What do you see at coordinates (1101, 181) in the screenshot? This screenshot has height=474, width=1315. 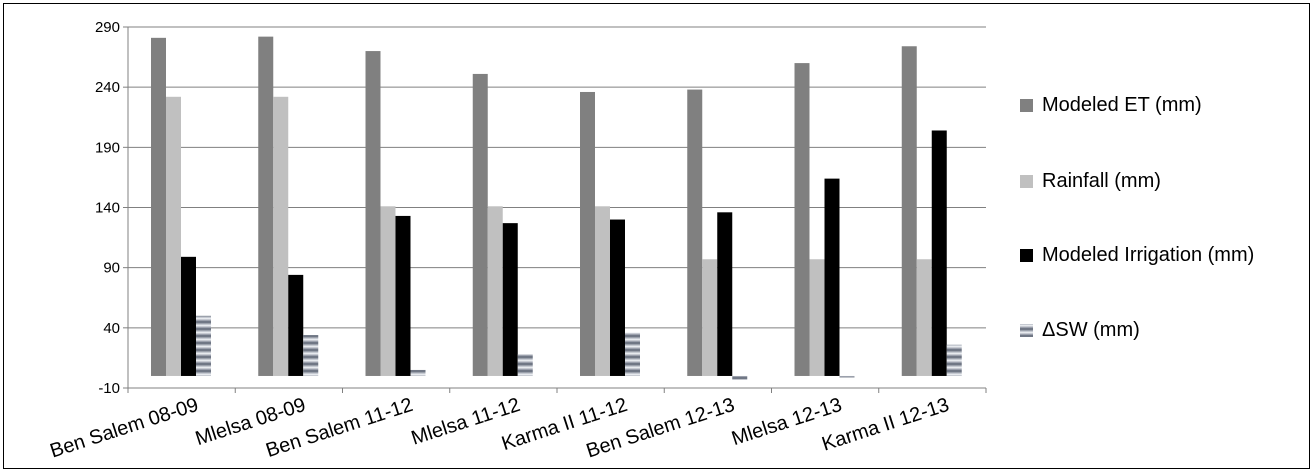 I see `legend-label: Rainfall (mm)` at bounding box center [1101, 181].